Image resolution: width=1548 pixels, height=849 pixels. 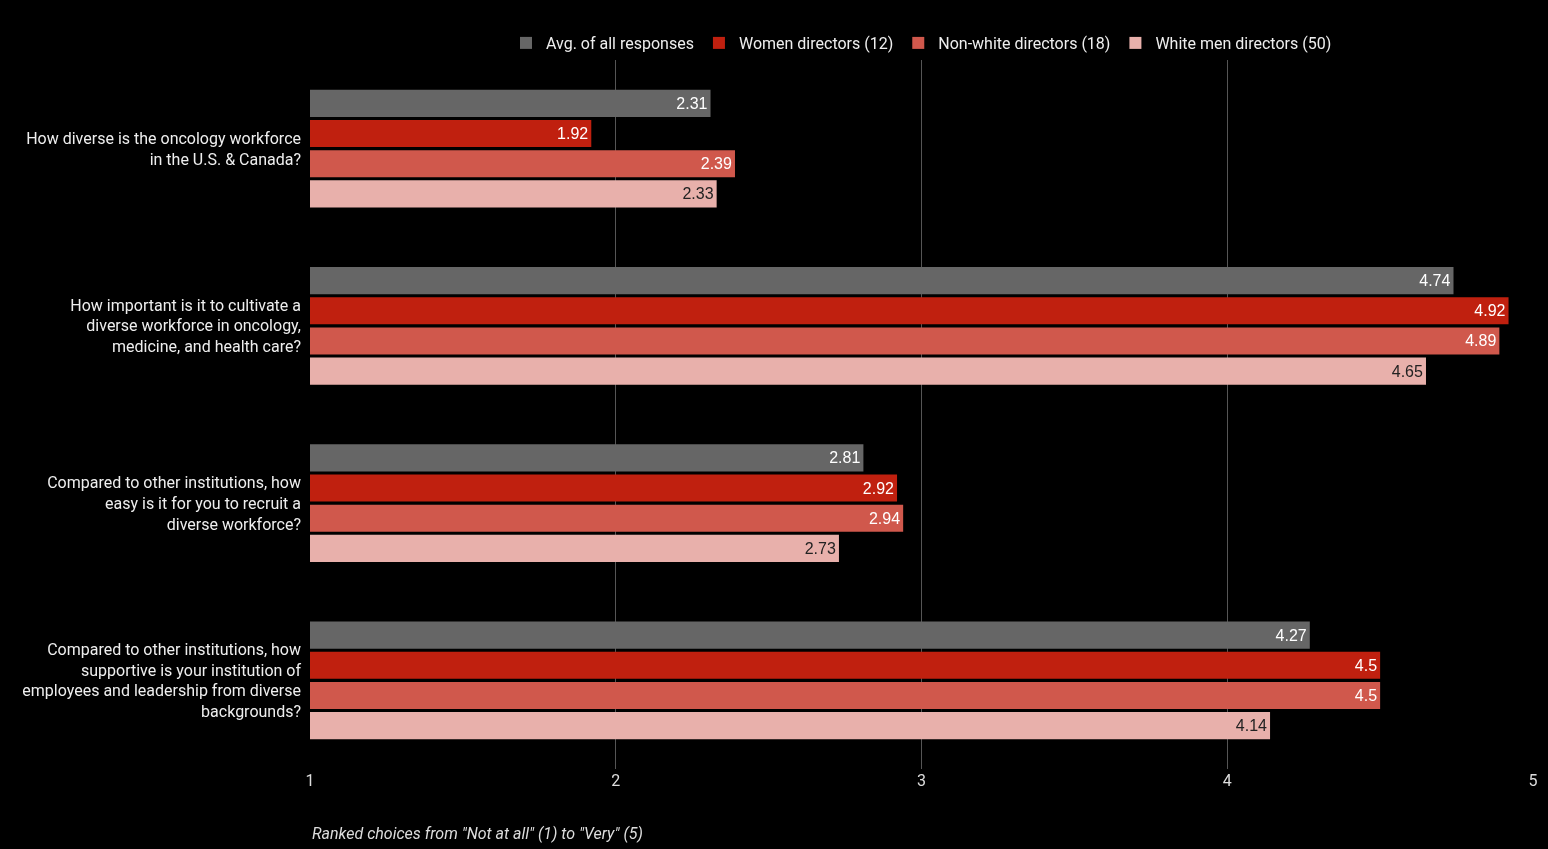 What do you see at coordinates (616, 780) in the screenshot?
I see `x-tick-label: 2` at bounding box center [616, 780].